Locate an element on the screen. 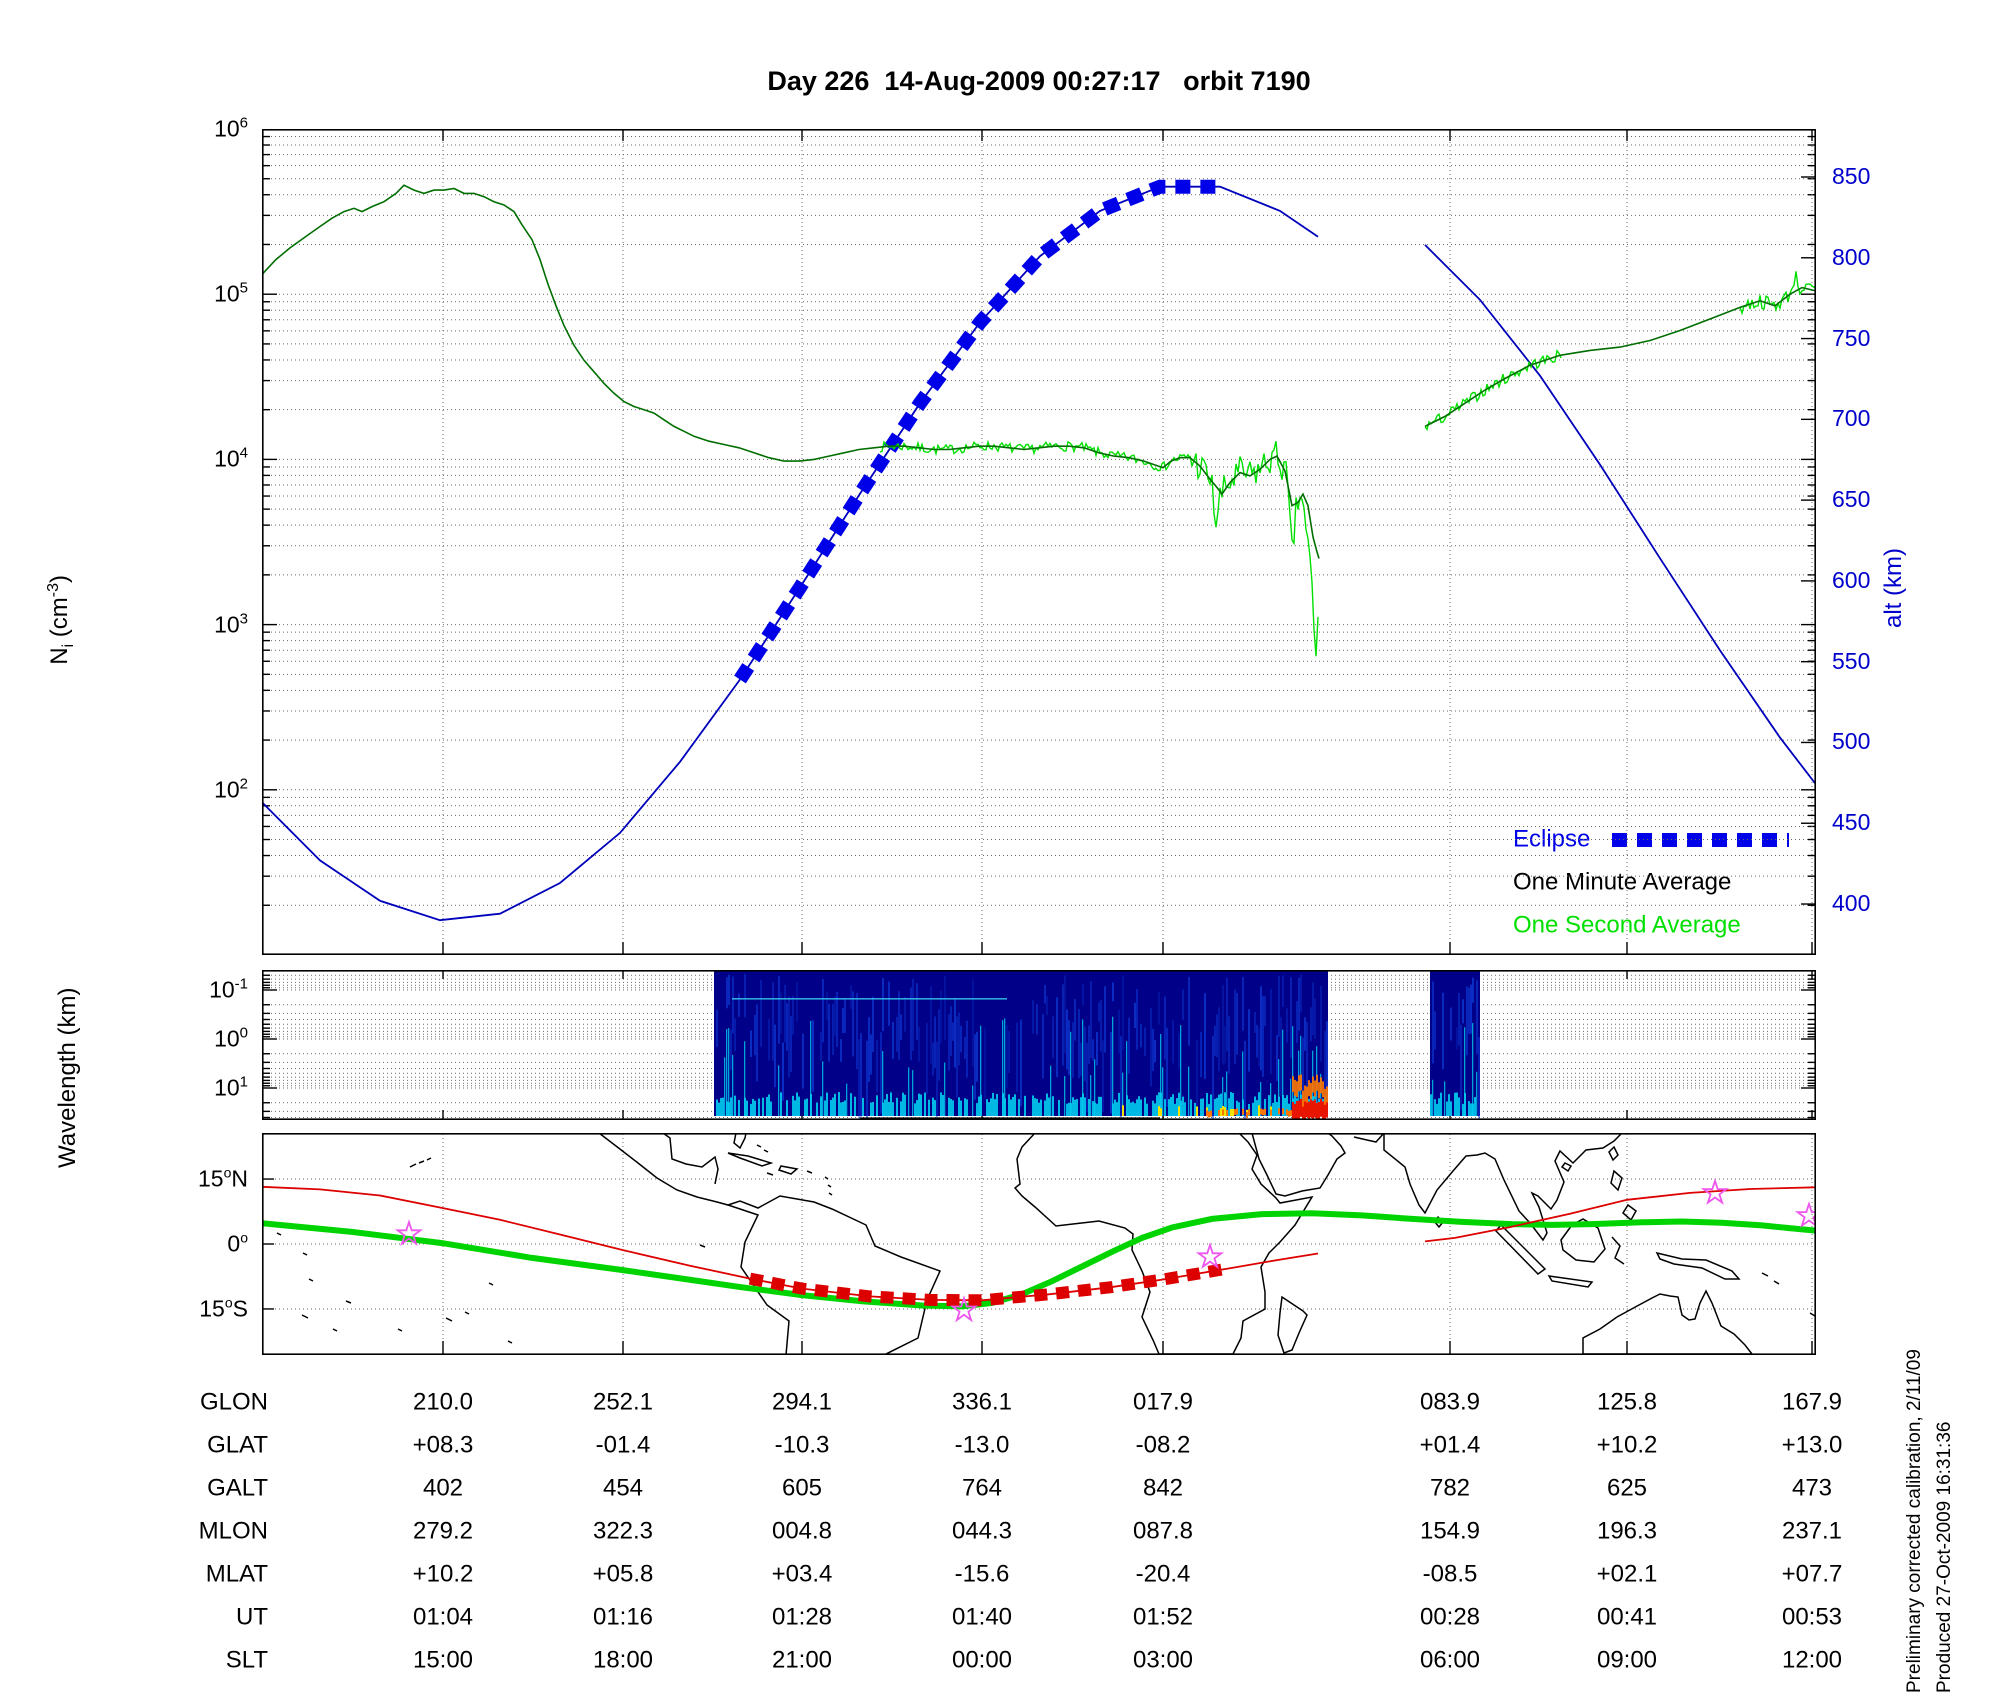  altitude-axis-tick: 500 is located at coordinates (1851, 740).